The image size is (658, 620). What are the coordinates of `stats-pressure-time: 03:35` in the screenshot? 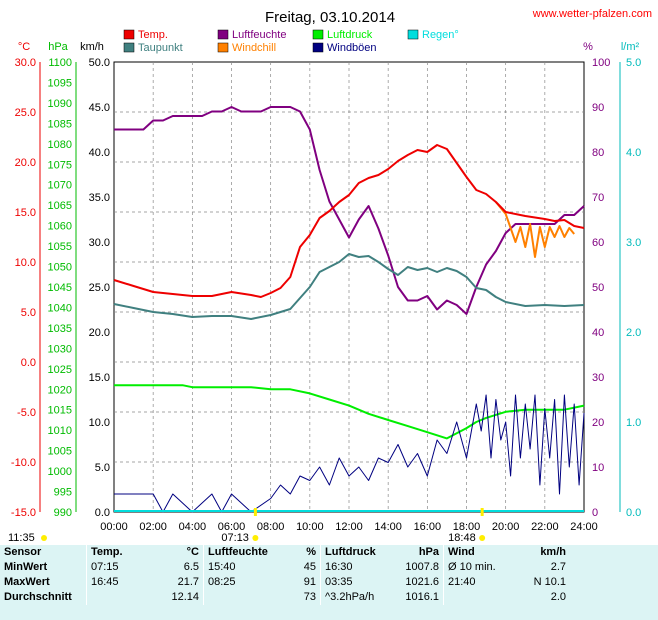 It's located at (354, 582).